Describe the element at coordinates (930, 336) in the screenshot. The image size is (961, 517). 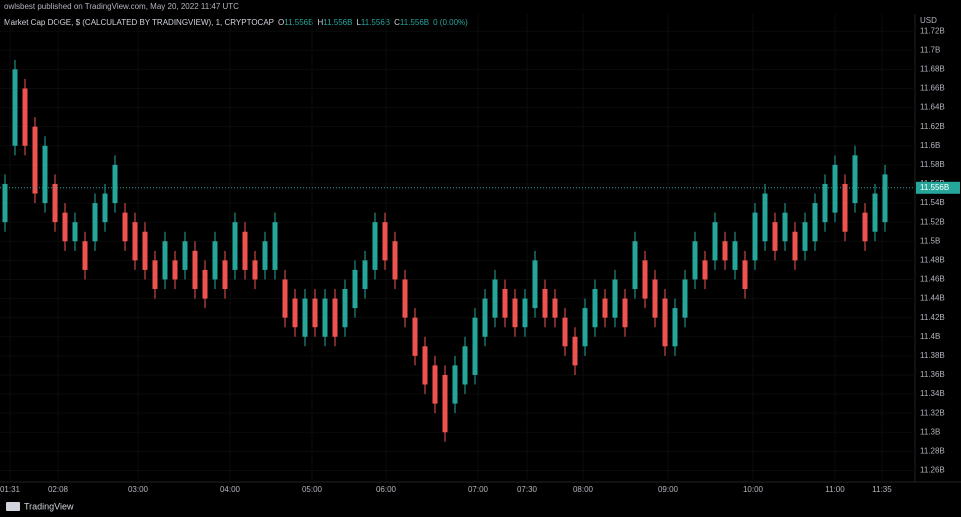
I see `y-tick-label: 11.4B` at that location.